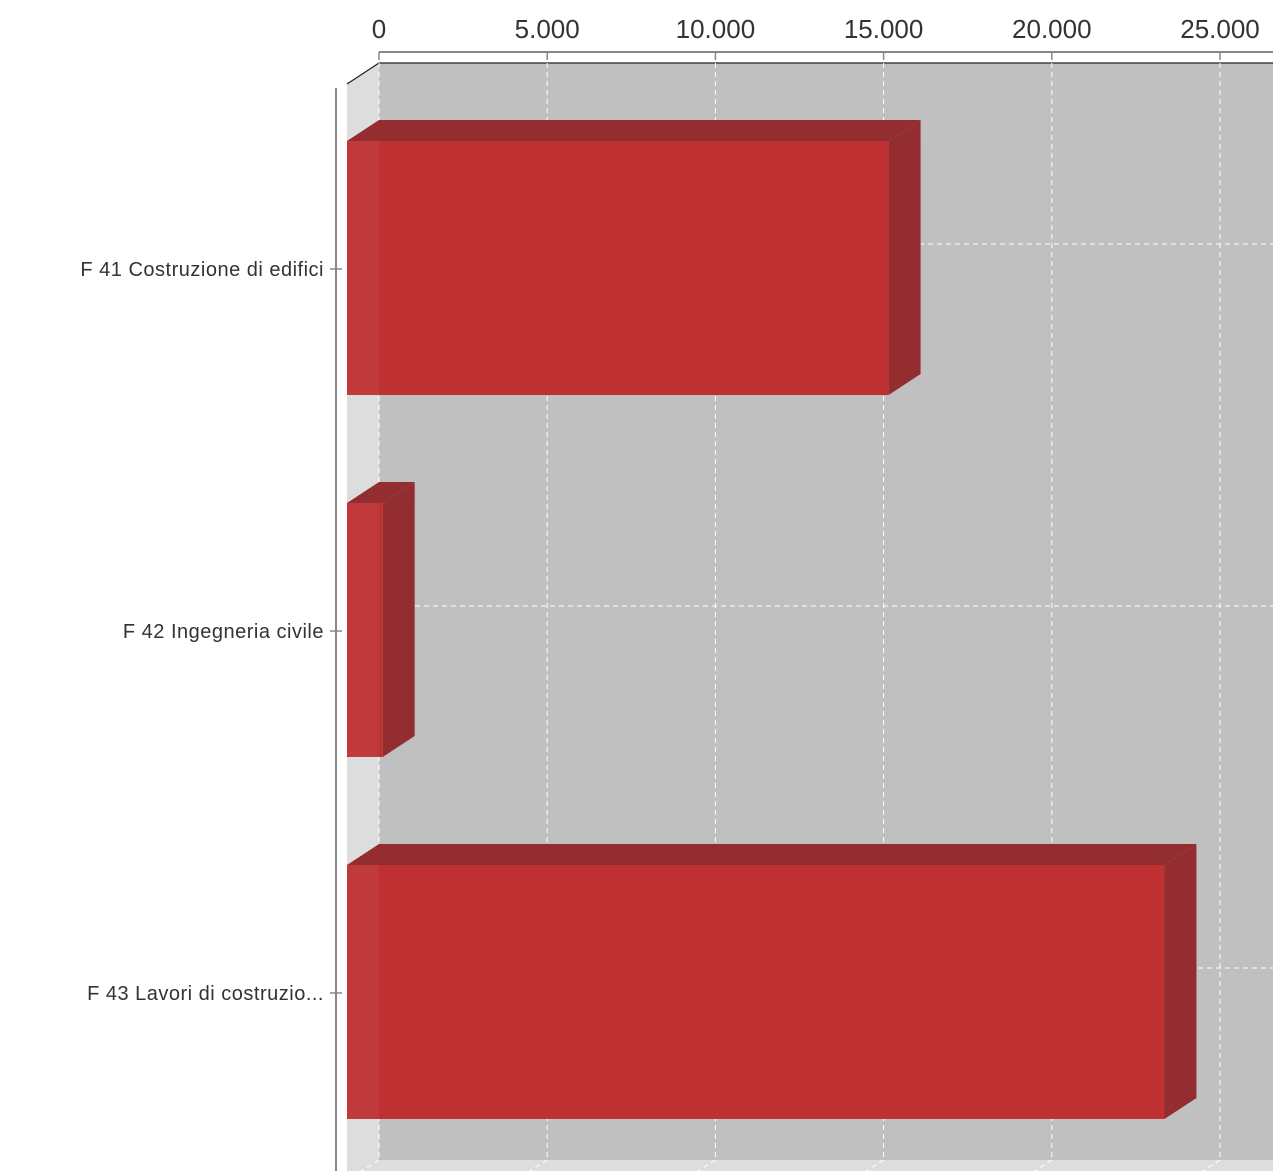  I want to click on x-tick-label: 5.000, so click(547, 29).